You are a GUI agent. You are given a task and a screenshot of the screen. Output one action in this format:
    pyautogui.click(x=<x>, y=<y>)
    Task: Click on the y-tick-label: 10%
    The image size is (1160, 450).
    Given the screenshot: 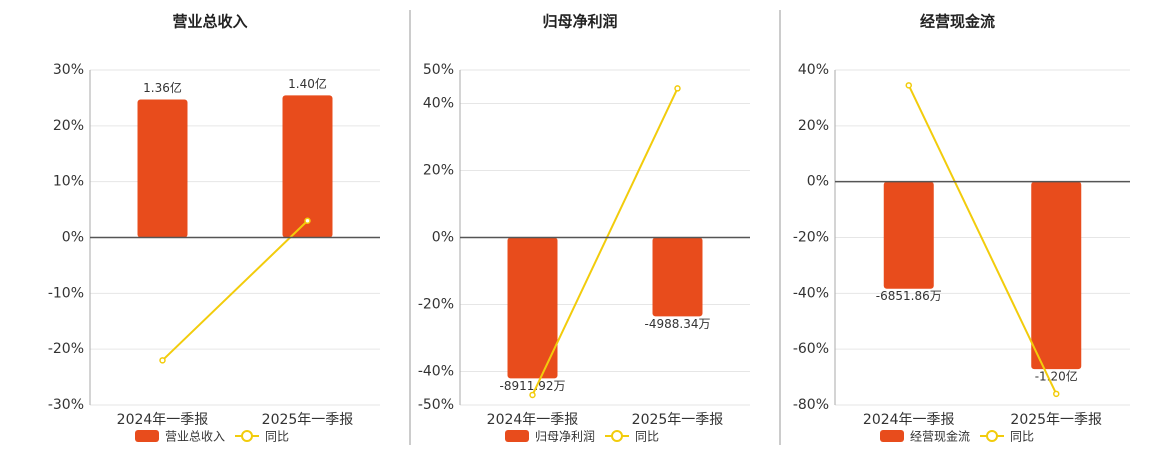 What is the action you would take?
    pyautogui.click(x=68, y=182)
    